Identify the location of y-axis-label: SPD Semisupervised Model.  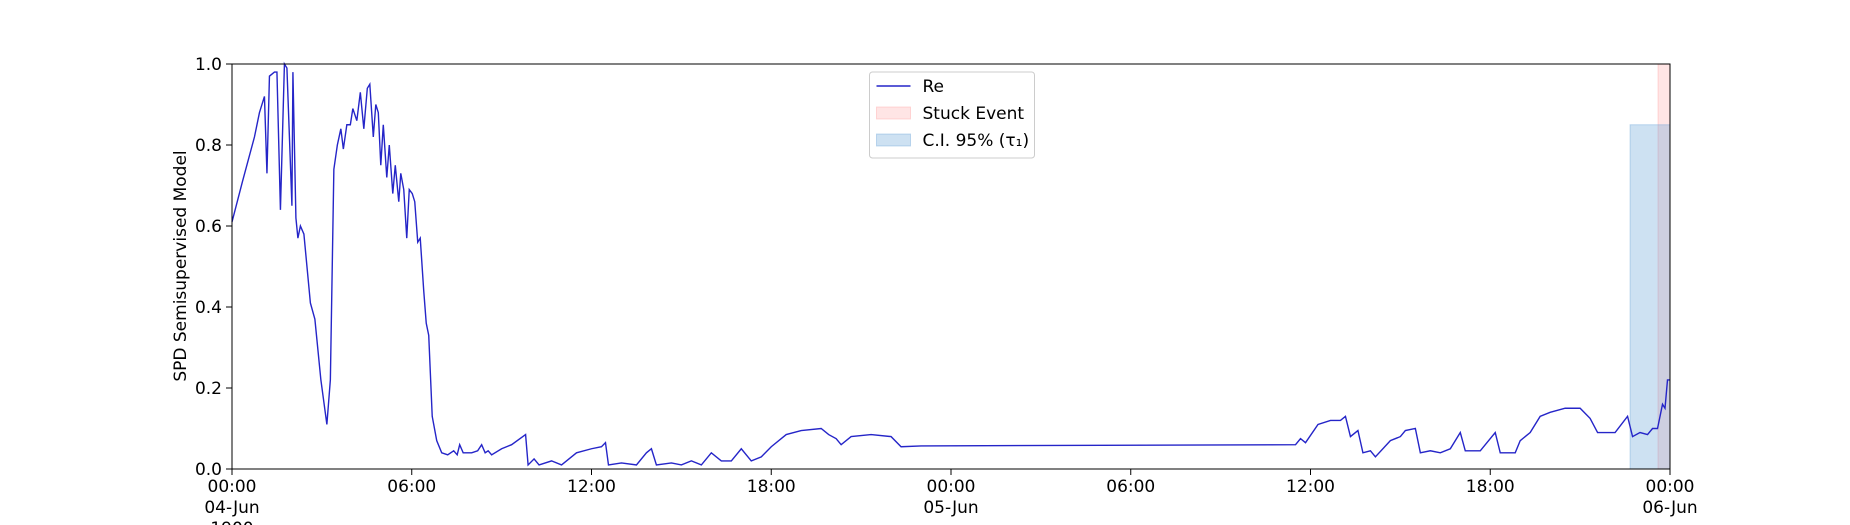
(181, 265).